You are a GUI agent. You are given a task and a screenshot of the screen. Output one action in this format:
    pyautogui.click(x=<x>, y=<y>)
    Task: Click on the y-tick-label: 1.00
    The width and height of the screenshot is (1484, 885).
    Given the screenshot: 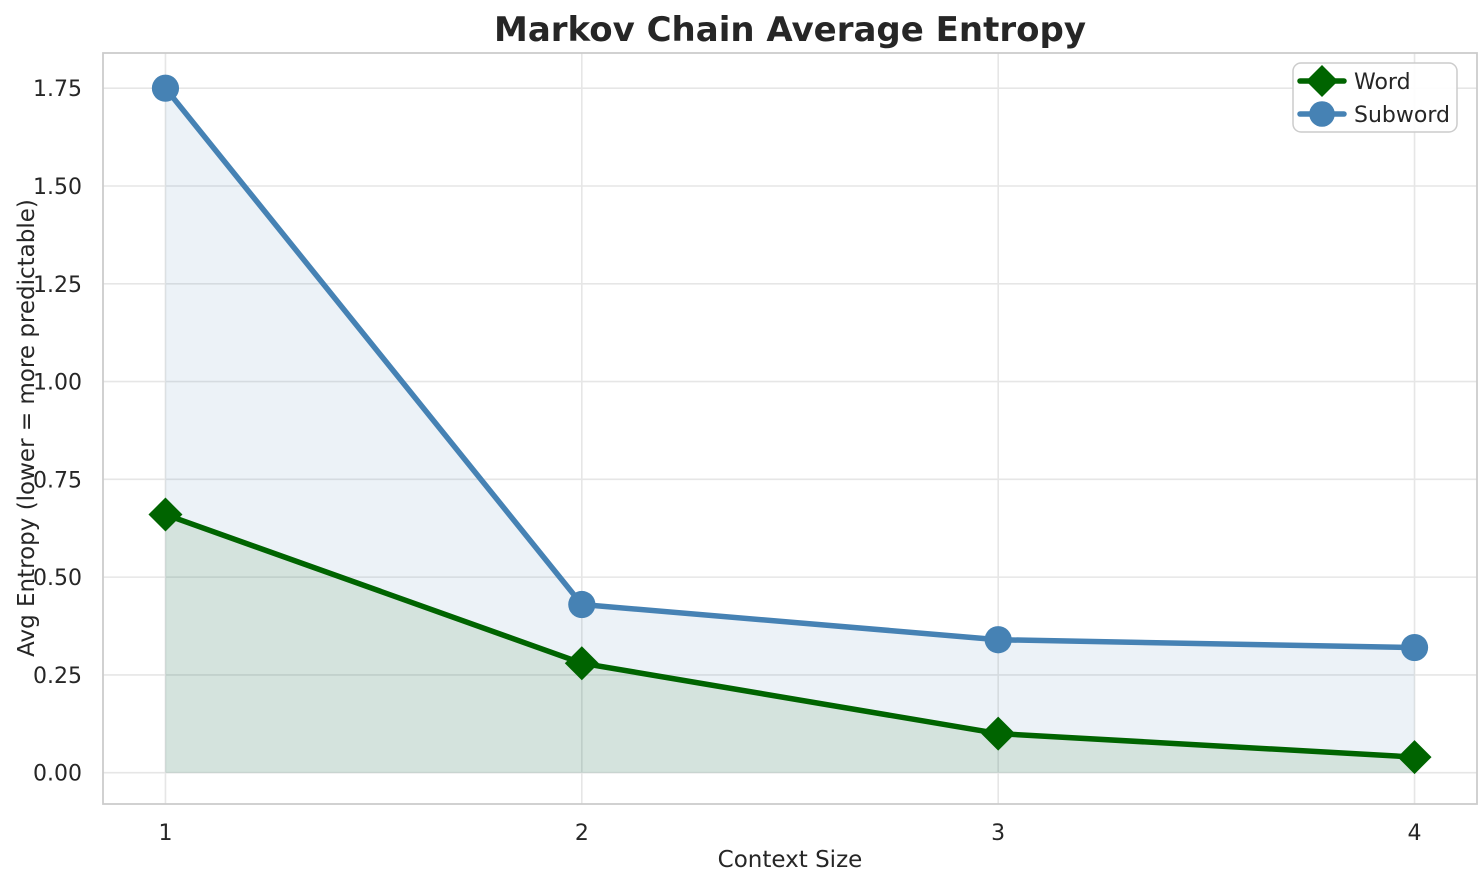 What is the action you would take?
    pyautogui.click(x=57, y=383)
    